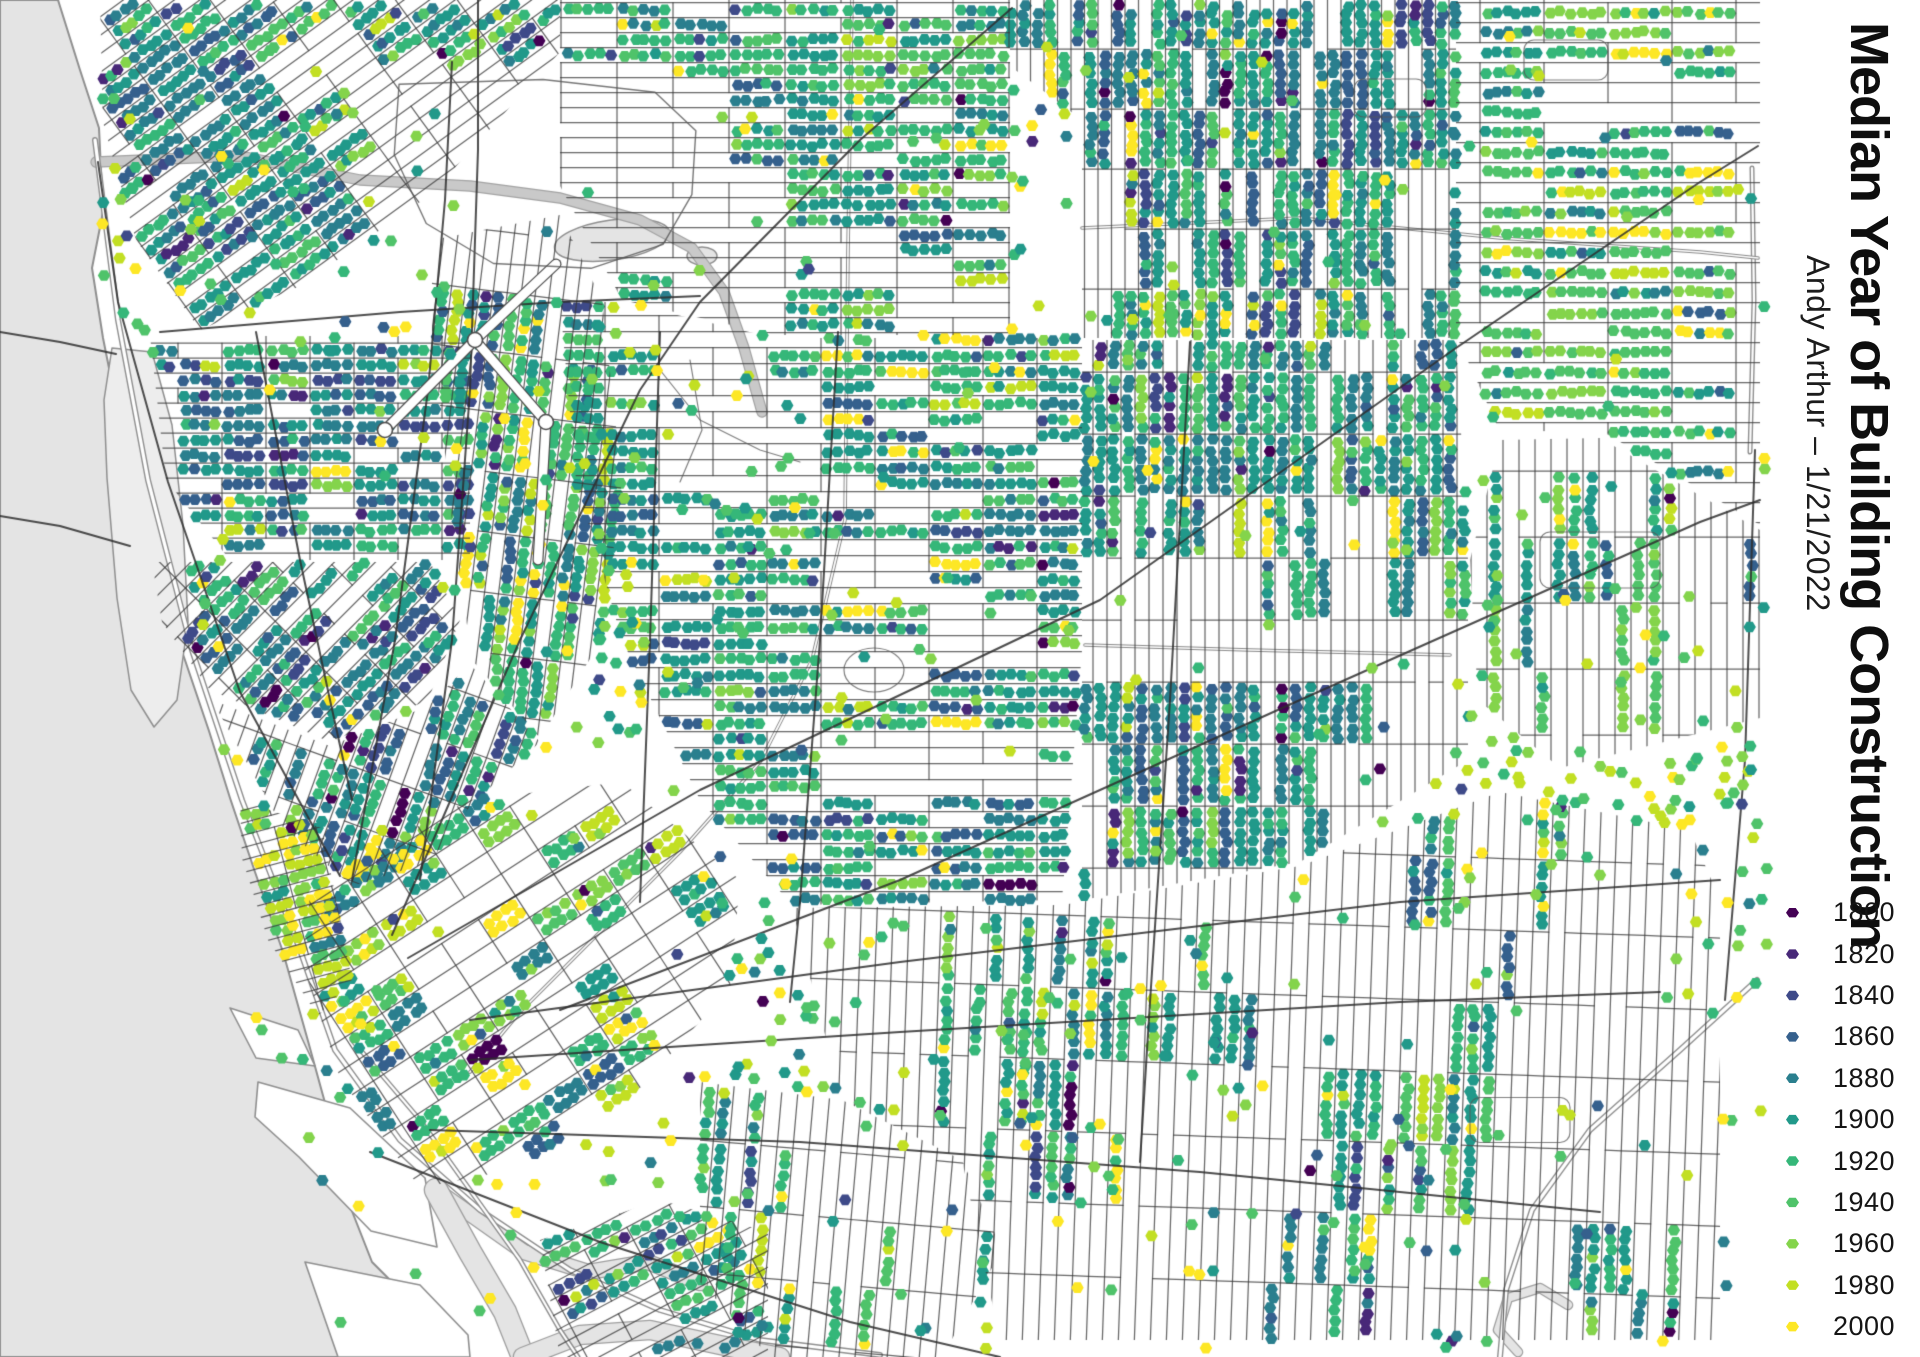 The height and width of the screenshot is (1357, 1920). I want to click on legend: 1800 1820 1840 1860 1880 1900 1920 1940, so click(1850, 1119).